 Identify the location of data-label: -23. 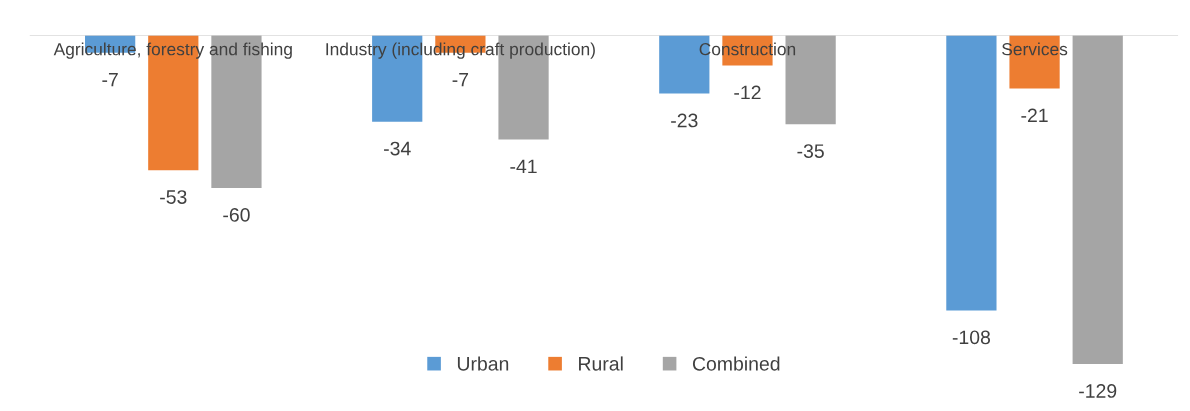
(684, 120).